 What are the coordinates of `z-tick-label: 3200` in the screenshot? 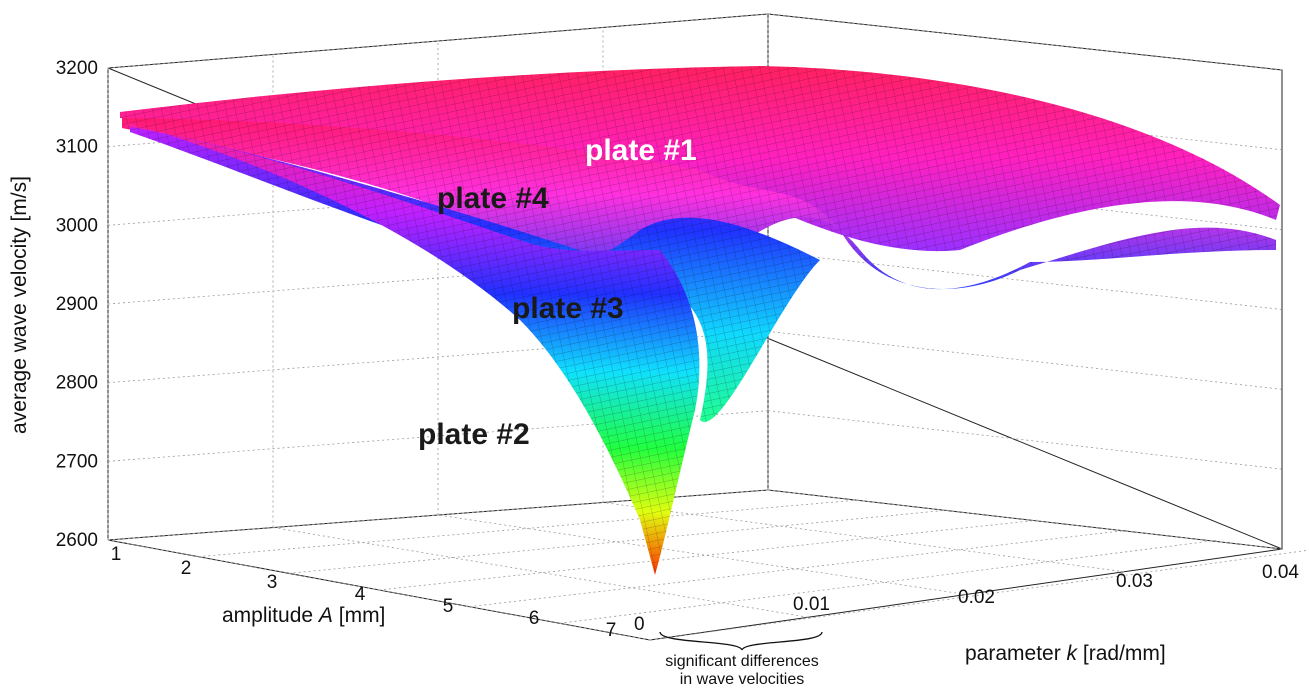 It's located at (77, 68).